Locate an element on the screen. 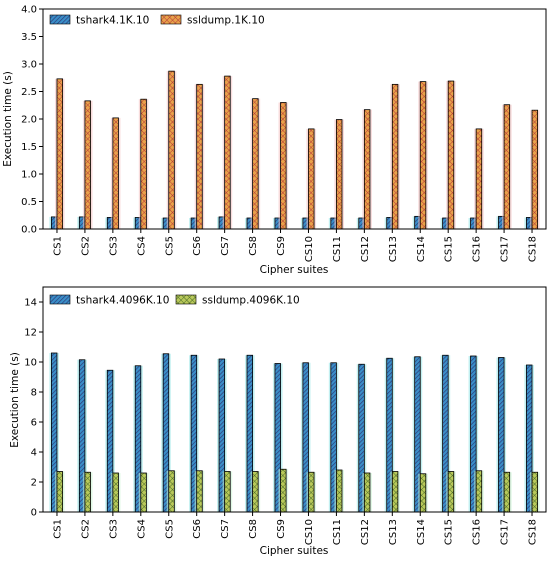  y-tick-label-bottom: 0 is located at coordinates (34, 513).